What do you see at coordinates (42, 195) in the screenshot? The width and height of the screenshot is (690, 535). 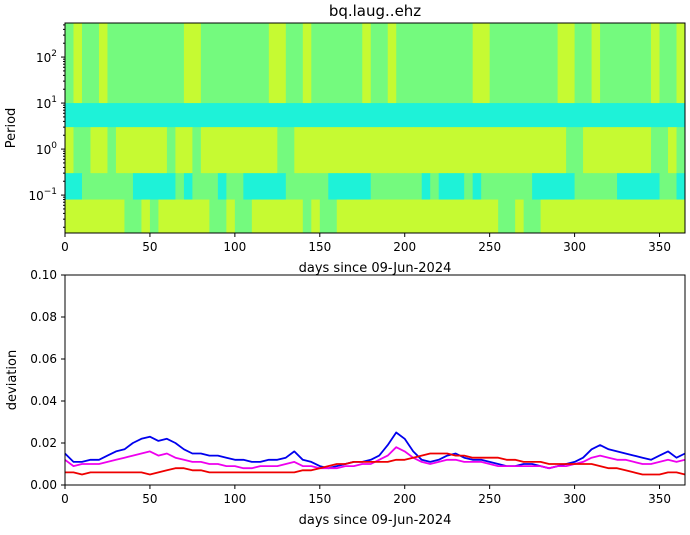 I see `y-tick-label: 10−1` at bounding box center [42, 195].